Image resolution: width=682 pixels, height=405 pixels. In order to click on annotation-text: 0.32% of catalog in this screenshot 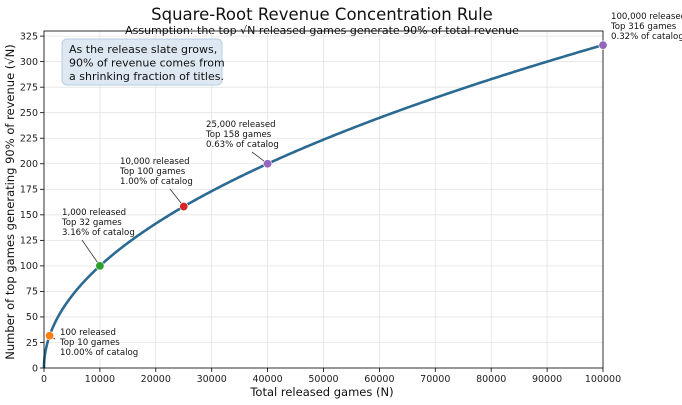, I will do `click(646, 37)`.